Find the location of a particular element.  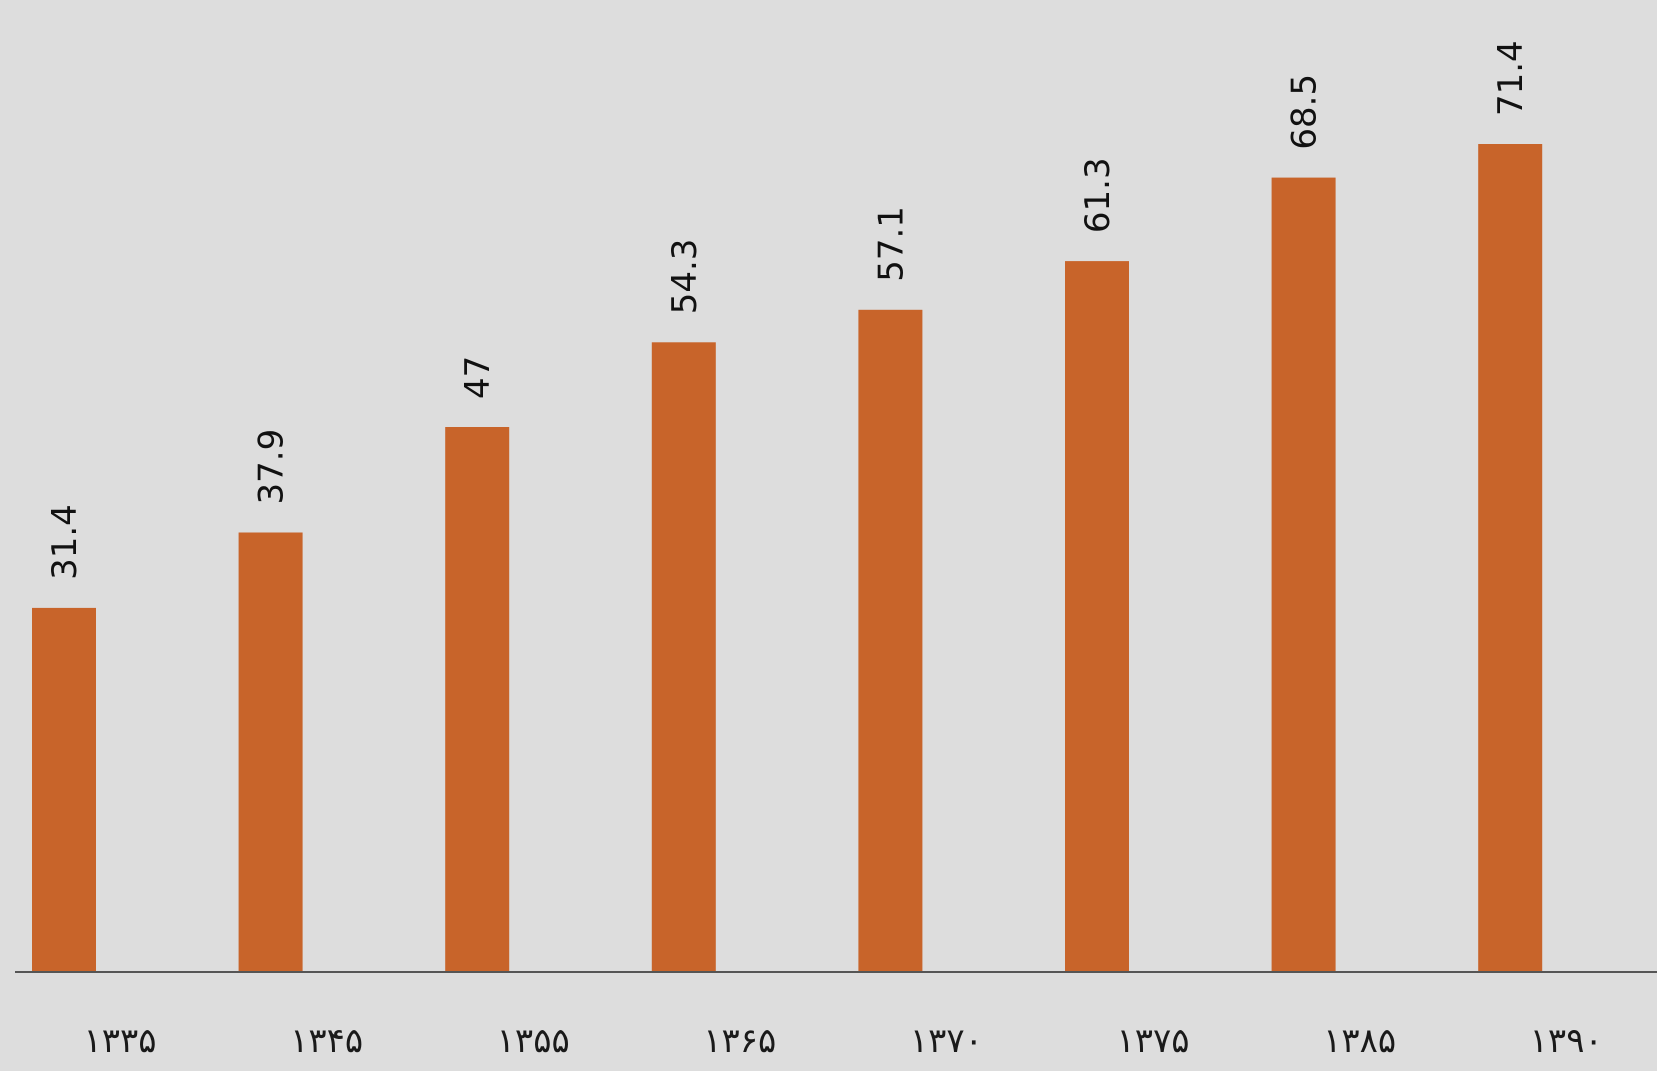

x-tick-label: ۱۳۸۵ is located at coordinates (1359, 1041).